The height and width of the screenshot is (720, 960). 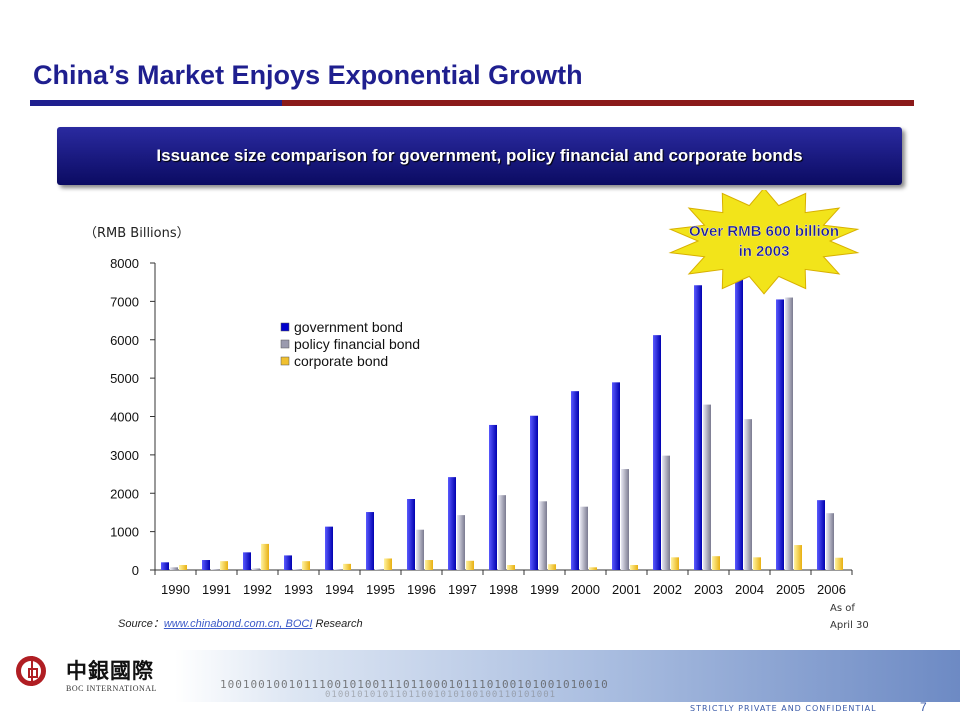 I want to click on bar-corporate-bond-1990, so click(x=183, y=567).